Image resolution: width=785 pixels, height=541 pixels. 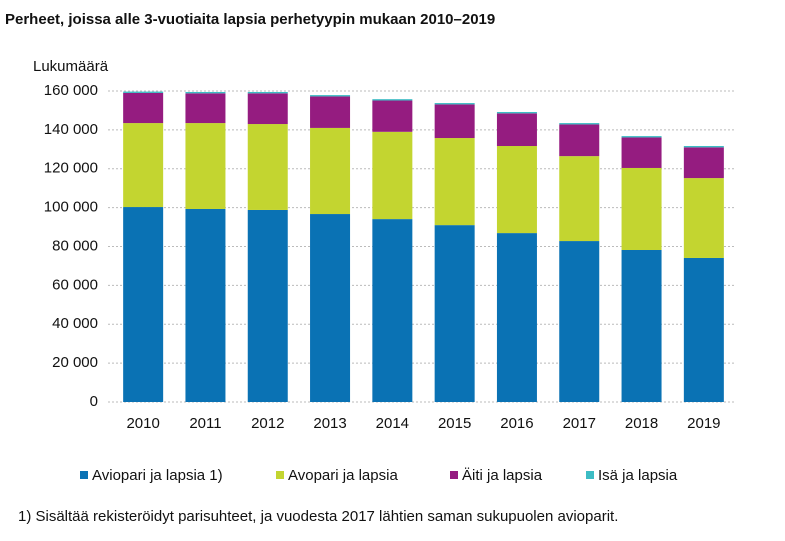 What do you see at coordinates (75, 362) in the screenshot?
I see `y-tick-label: 20 000` at bounding box center [75, 362].